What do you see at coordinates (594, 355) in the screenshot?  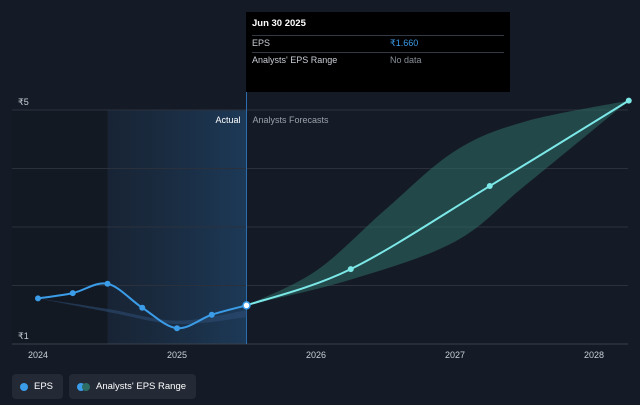 I see `x-tick-label: 2028` at bounding box center [594, 355].